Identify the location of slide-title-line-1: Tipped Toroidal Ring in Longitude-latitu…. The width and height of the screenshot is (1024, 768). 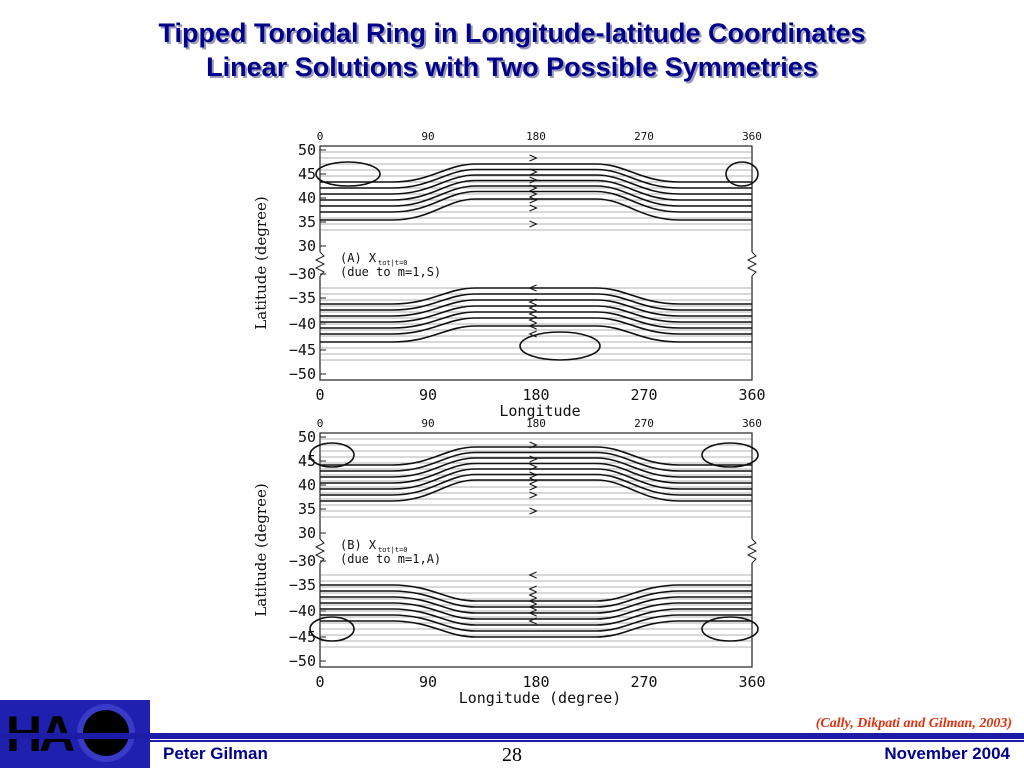
(512, 33).